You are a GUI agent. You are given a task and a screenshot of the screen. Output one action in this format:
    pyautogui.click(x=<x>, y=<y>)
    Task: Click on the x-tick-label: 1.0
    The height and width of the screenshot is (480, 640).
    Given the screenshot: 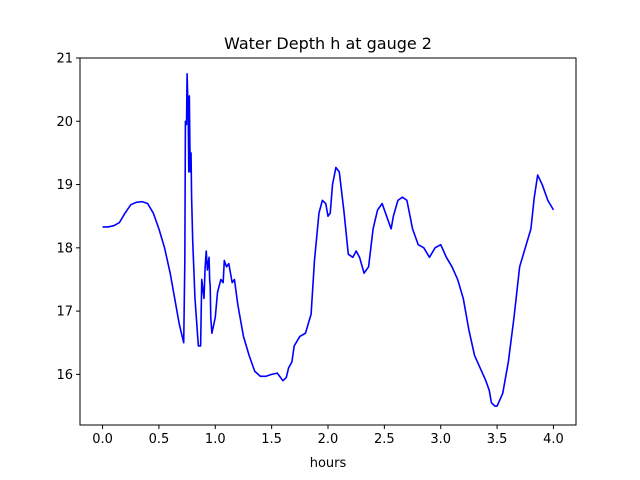 What is the action you would take?
    pyautogui.click(x=215, y=439)
    